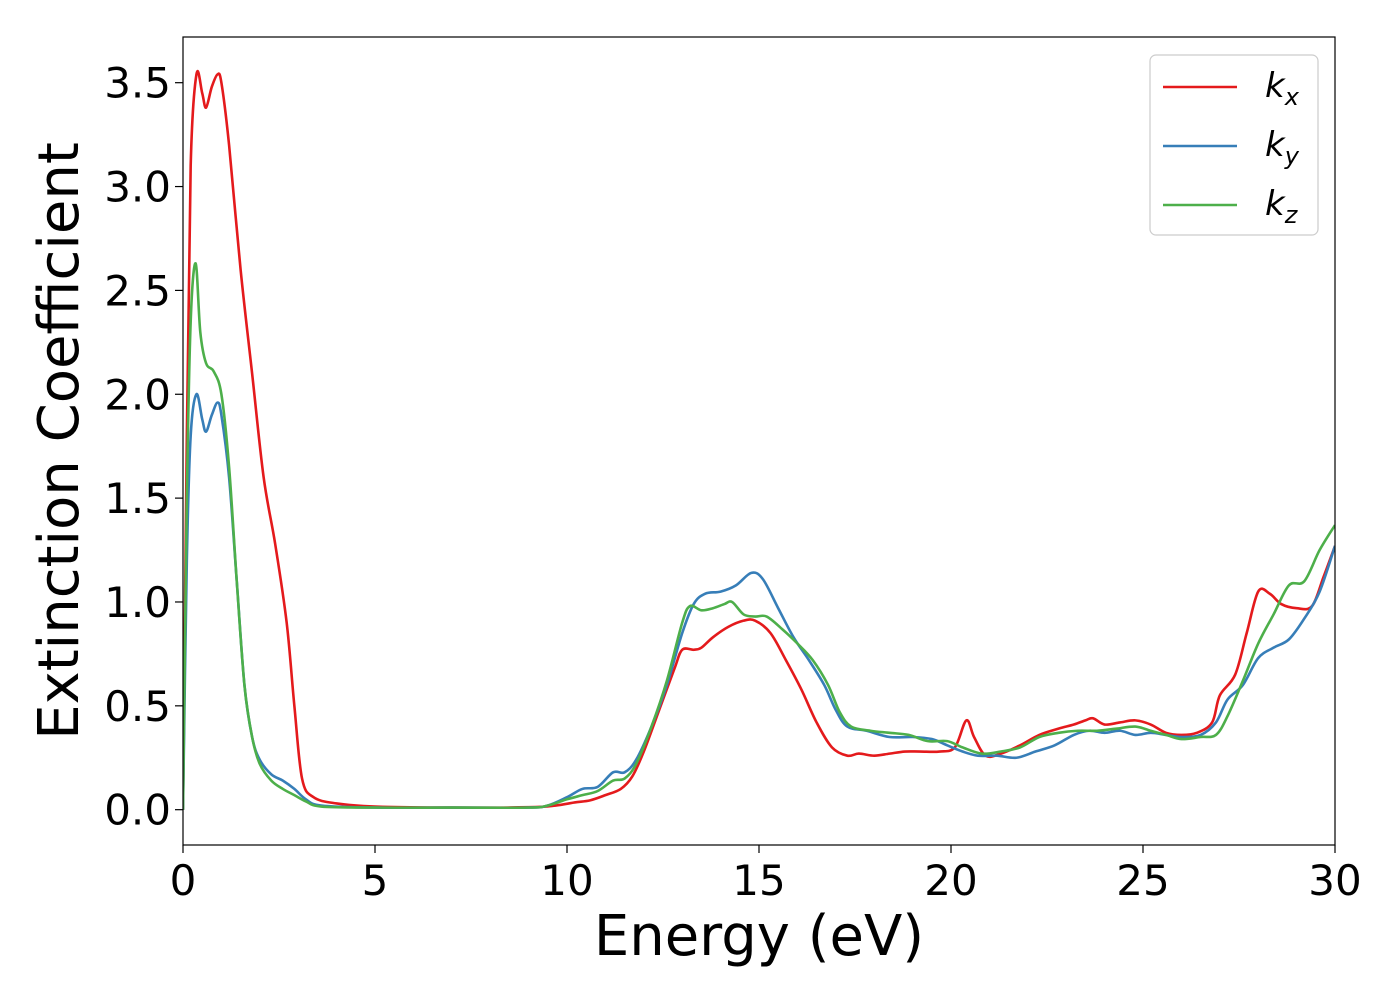 Image resolution: width=1400 pixels, height=1000 pixels. I want to click on x-axis: 0 5 10 15 20 25 30, so click(766, 875).